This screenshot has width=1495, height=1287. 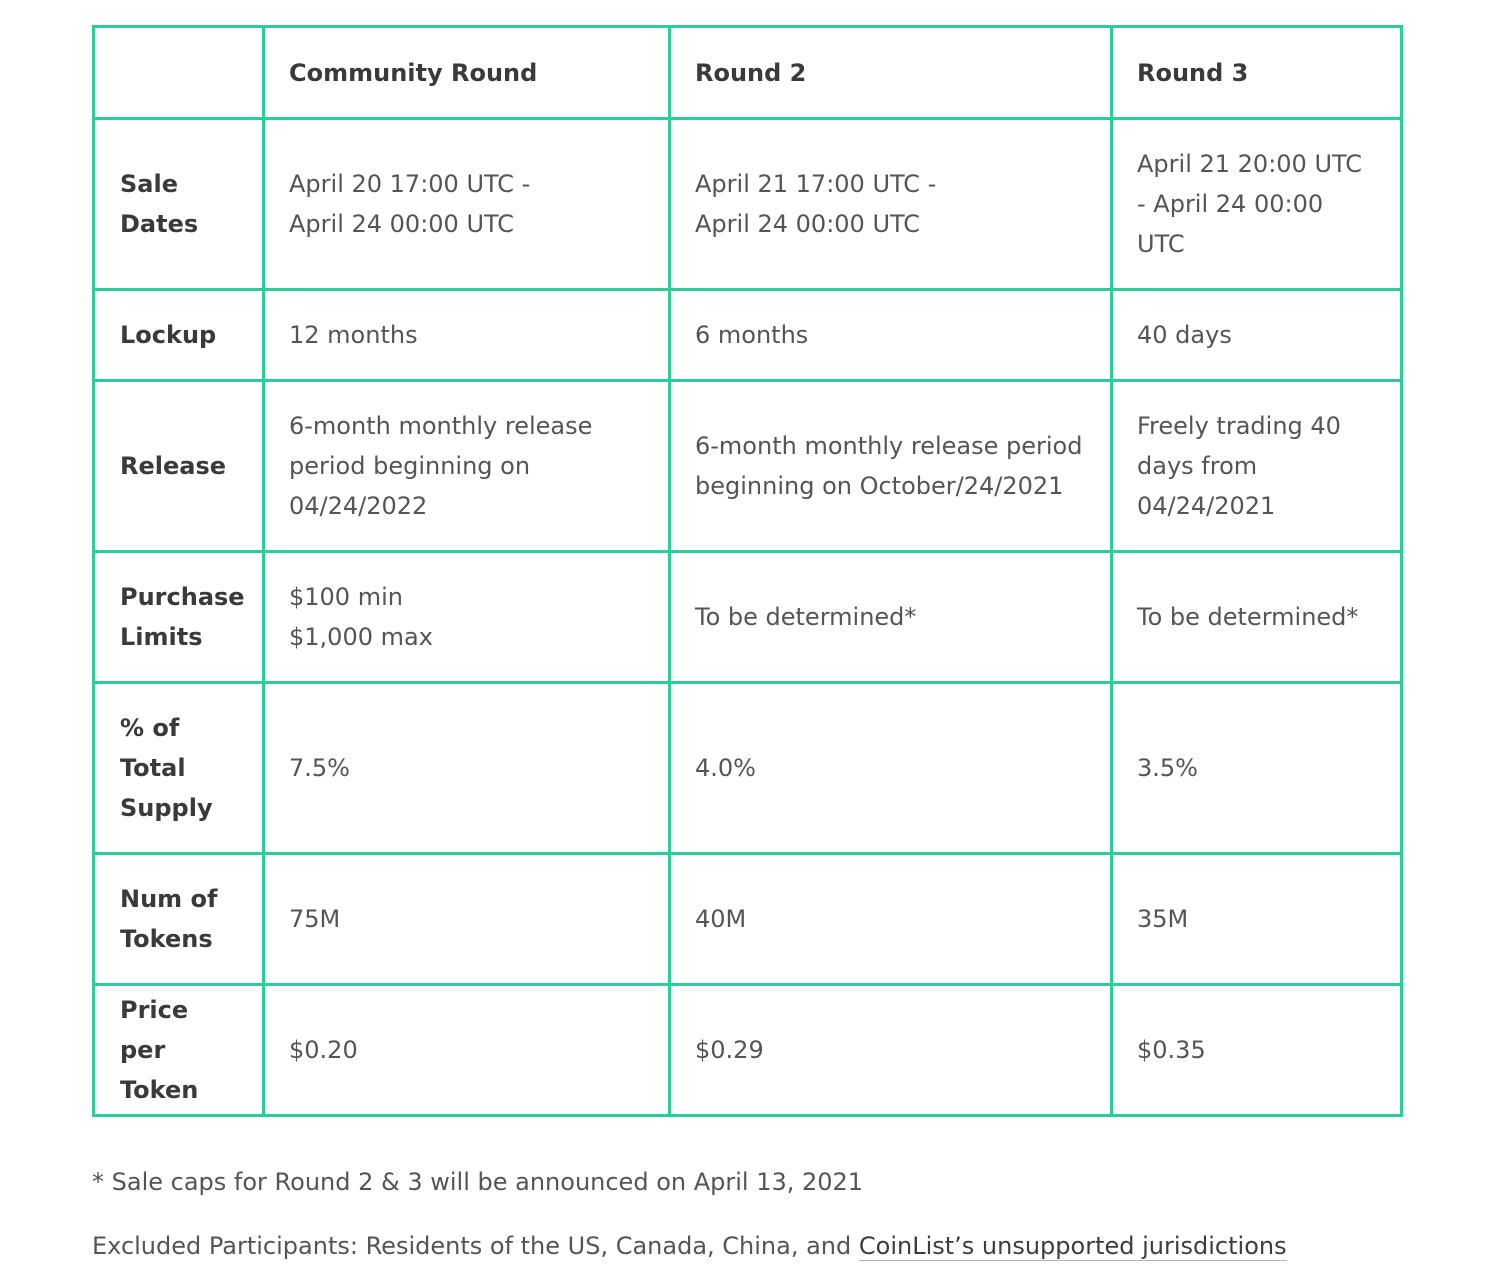 I want to click on row-label-text: % of Total Supply, so click(x=166, y=768).